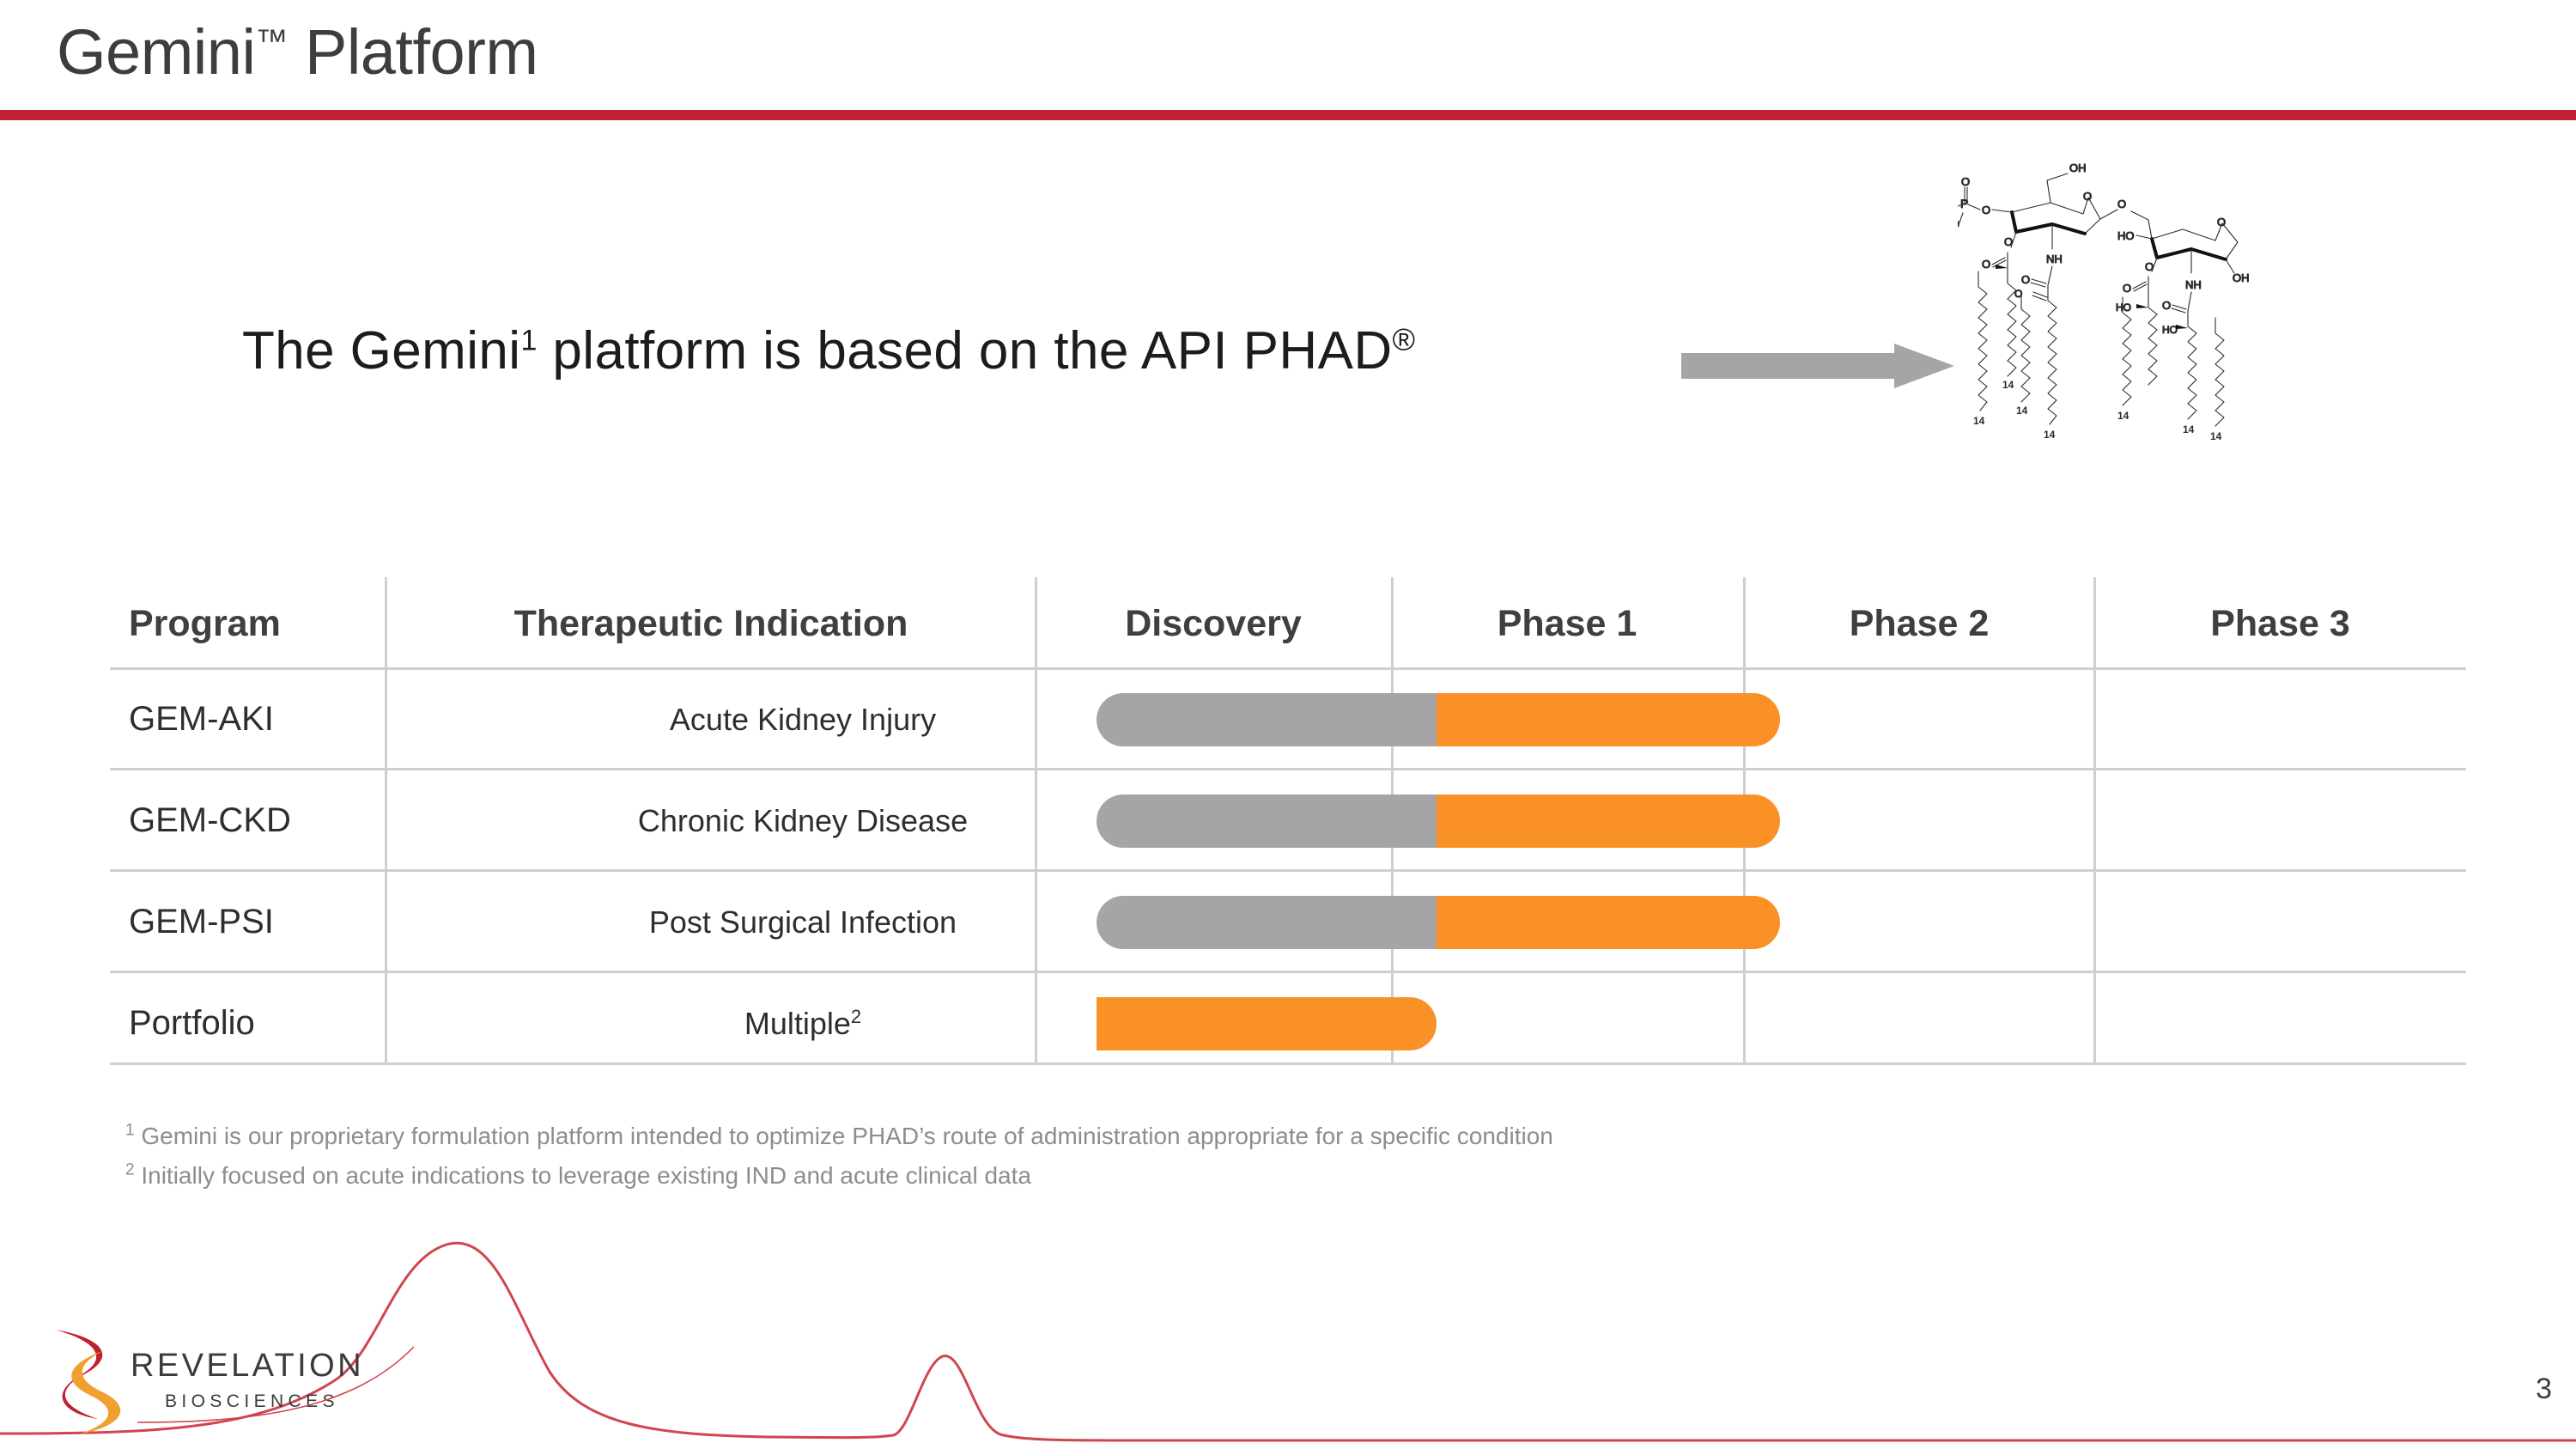 The height and width of the screenshot is (1449, 2576). Describe the element at coordinates (965, 351) in the screenshot. I see `headline-part-2: platform is based on the API PHAD` at that location.